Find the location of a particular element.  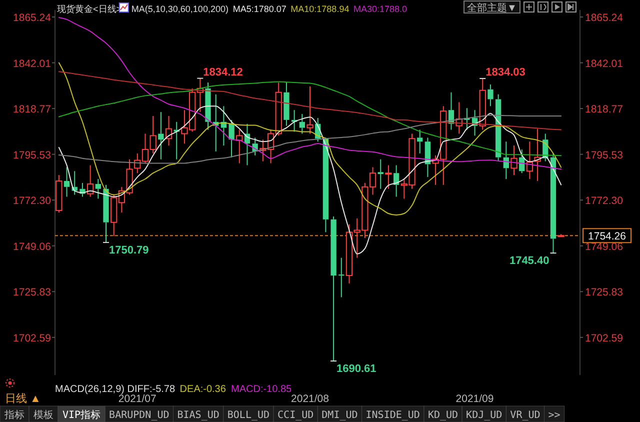

text: BOLL_UD is located at coordinates (248, 415).